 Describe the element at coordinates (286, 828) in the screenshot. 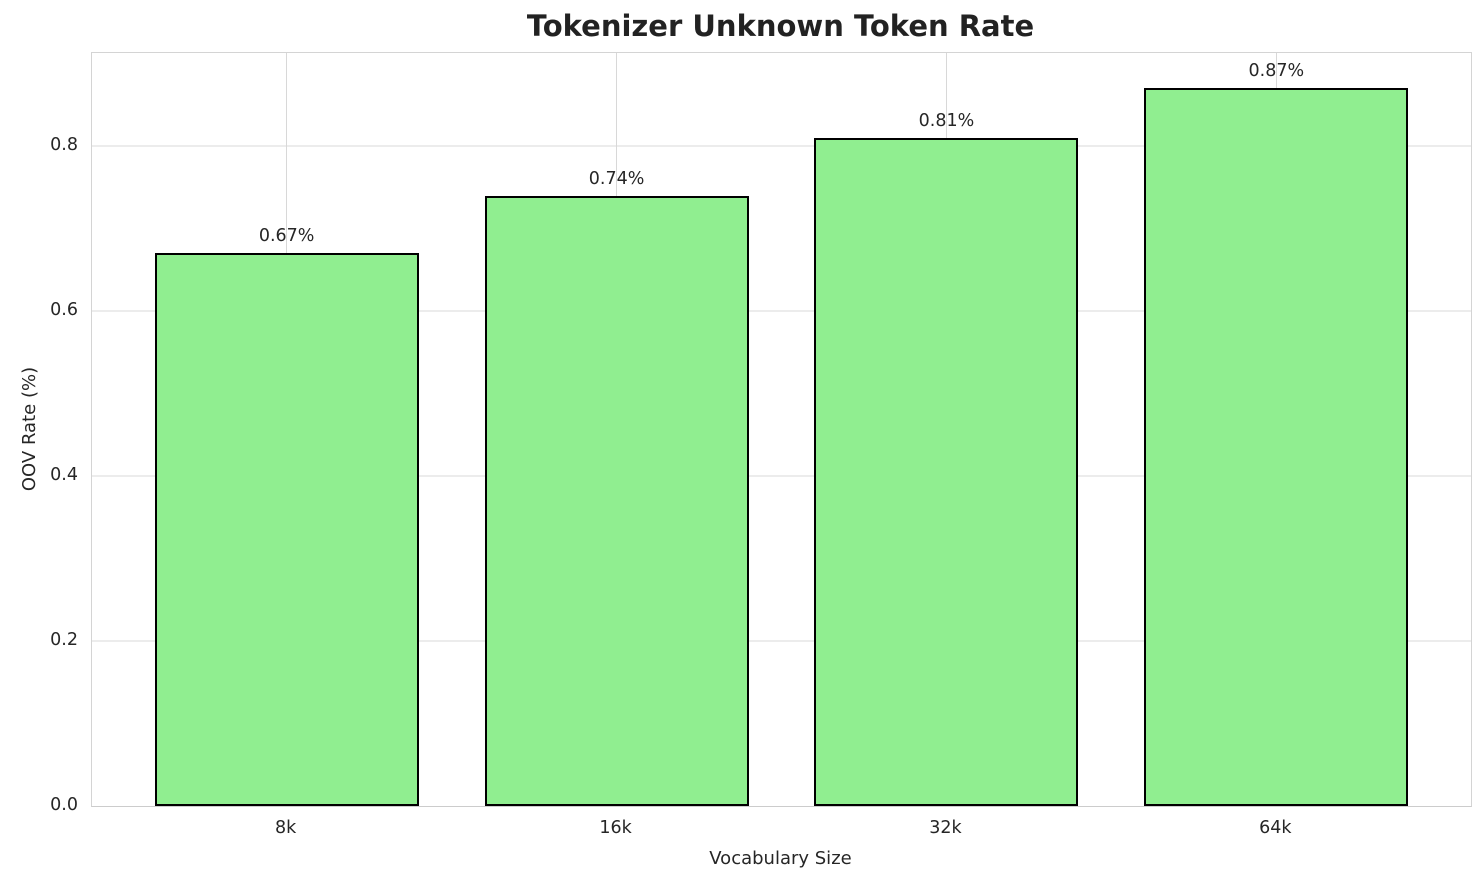

I see `x-tick-label: 8k` at that location.